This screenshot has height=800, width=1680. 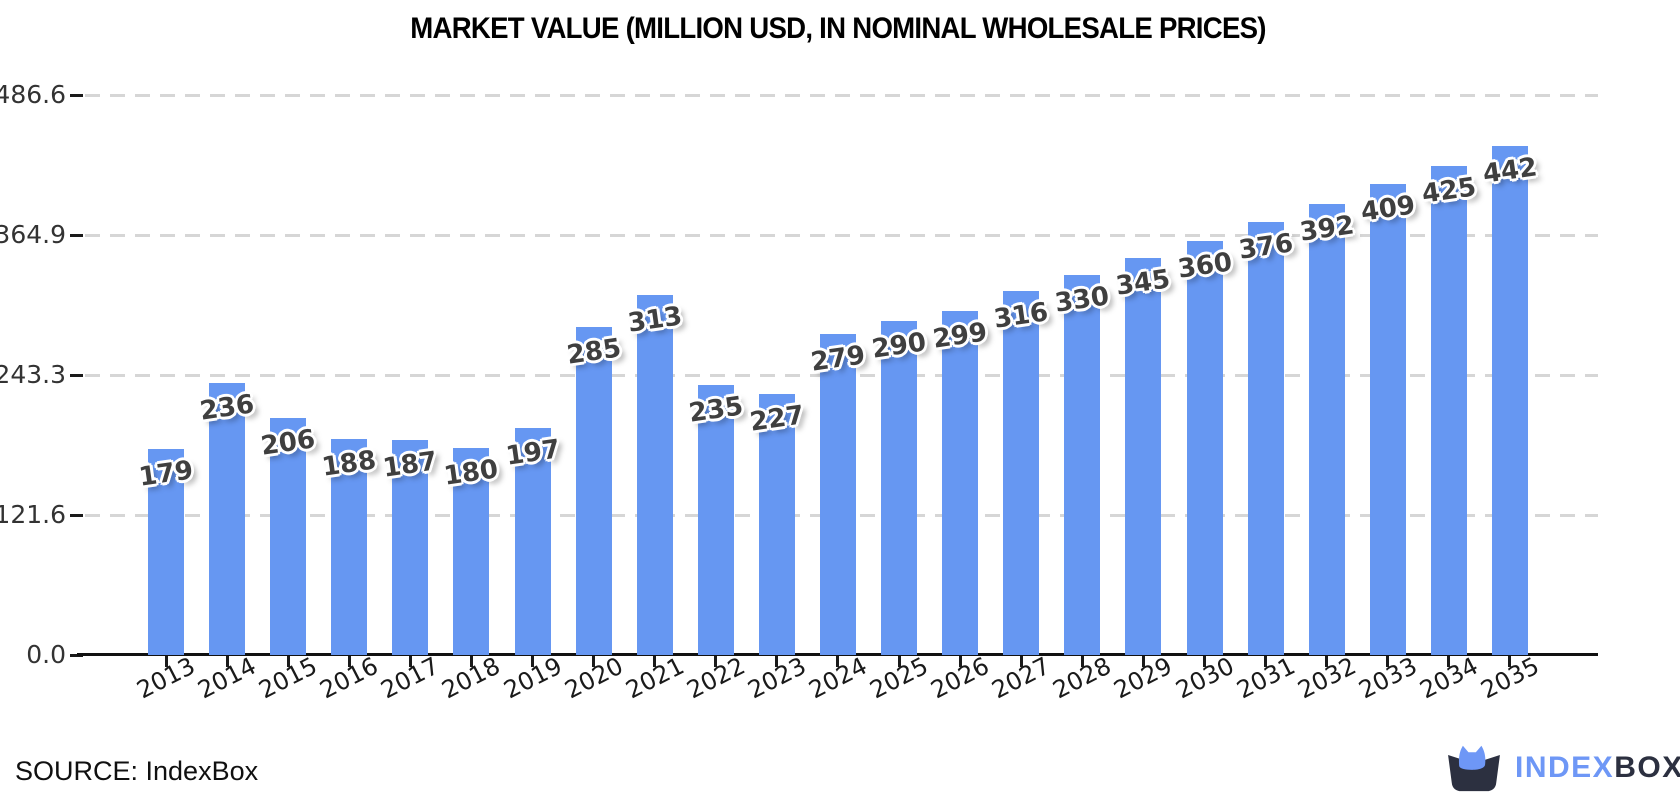 What do you see at coordinates (715, 409) in the screenshot?
I see `bar-value-label: 235` at bounding box center [715, 409].